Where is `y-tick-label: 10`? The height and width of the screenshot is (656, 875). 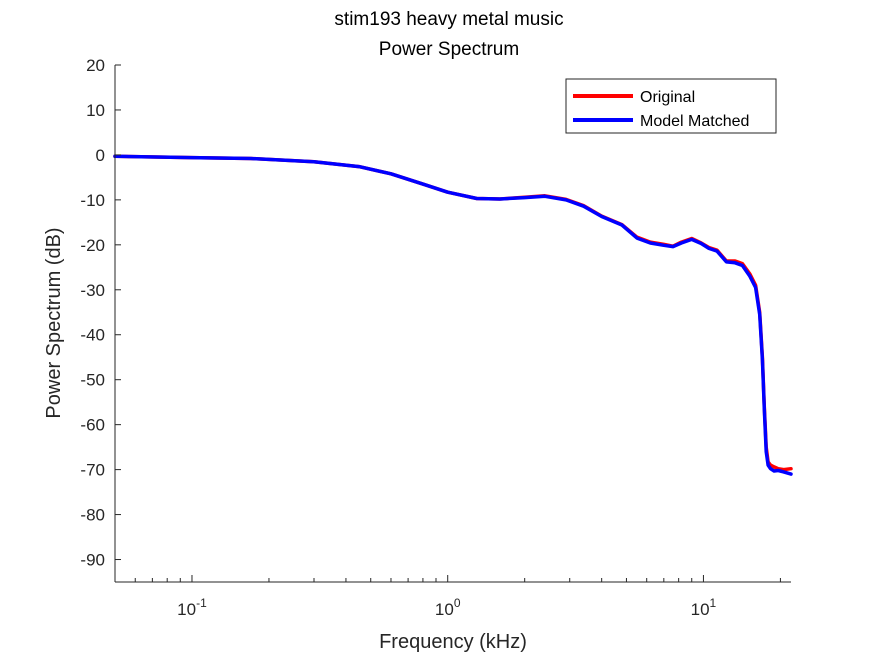 y-tick-label: 10 is located at coordinates (95, 110).